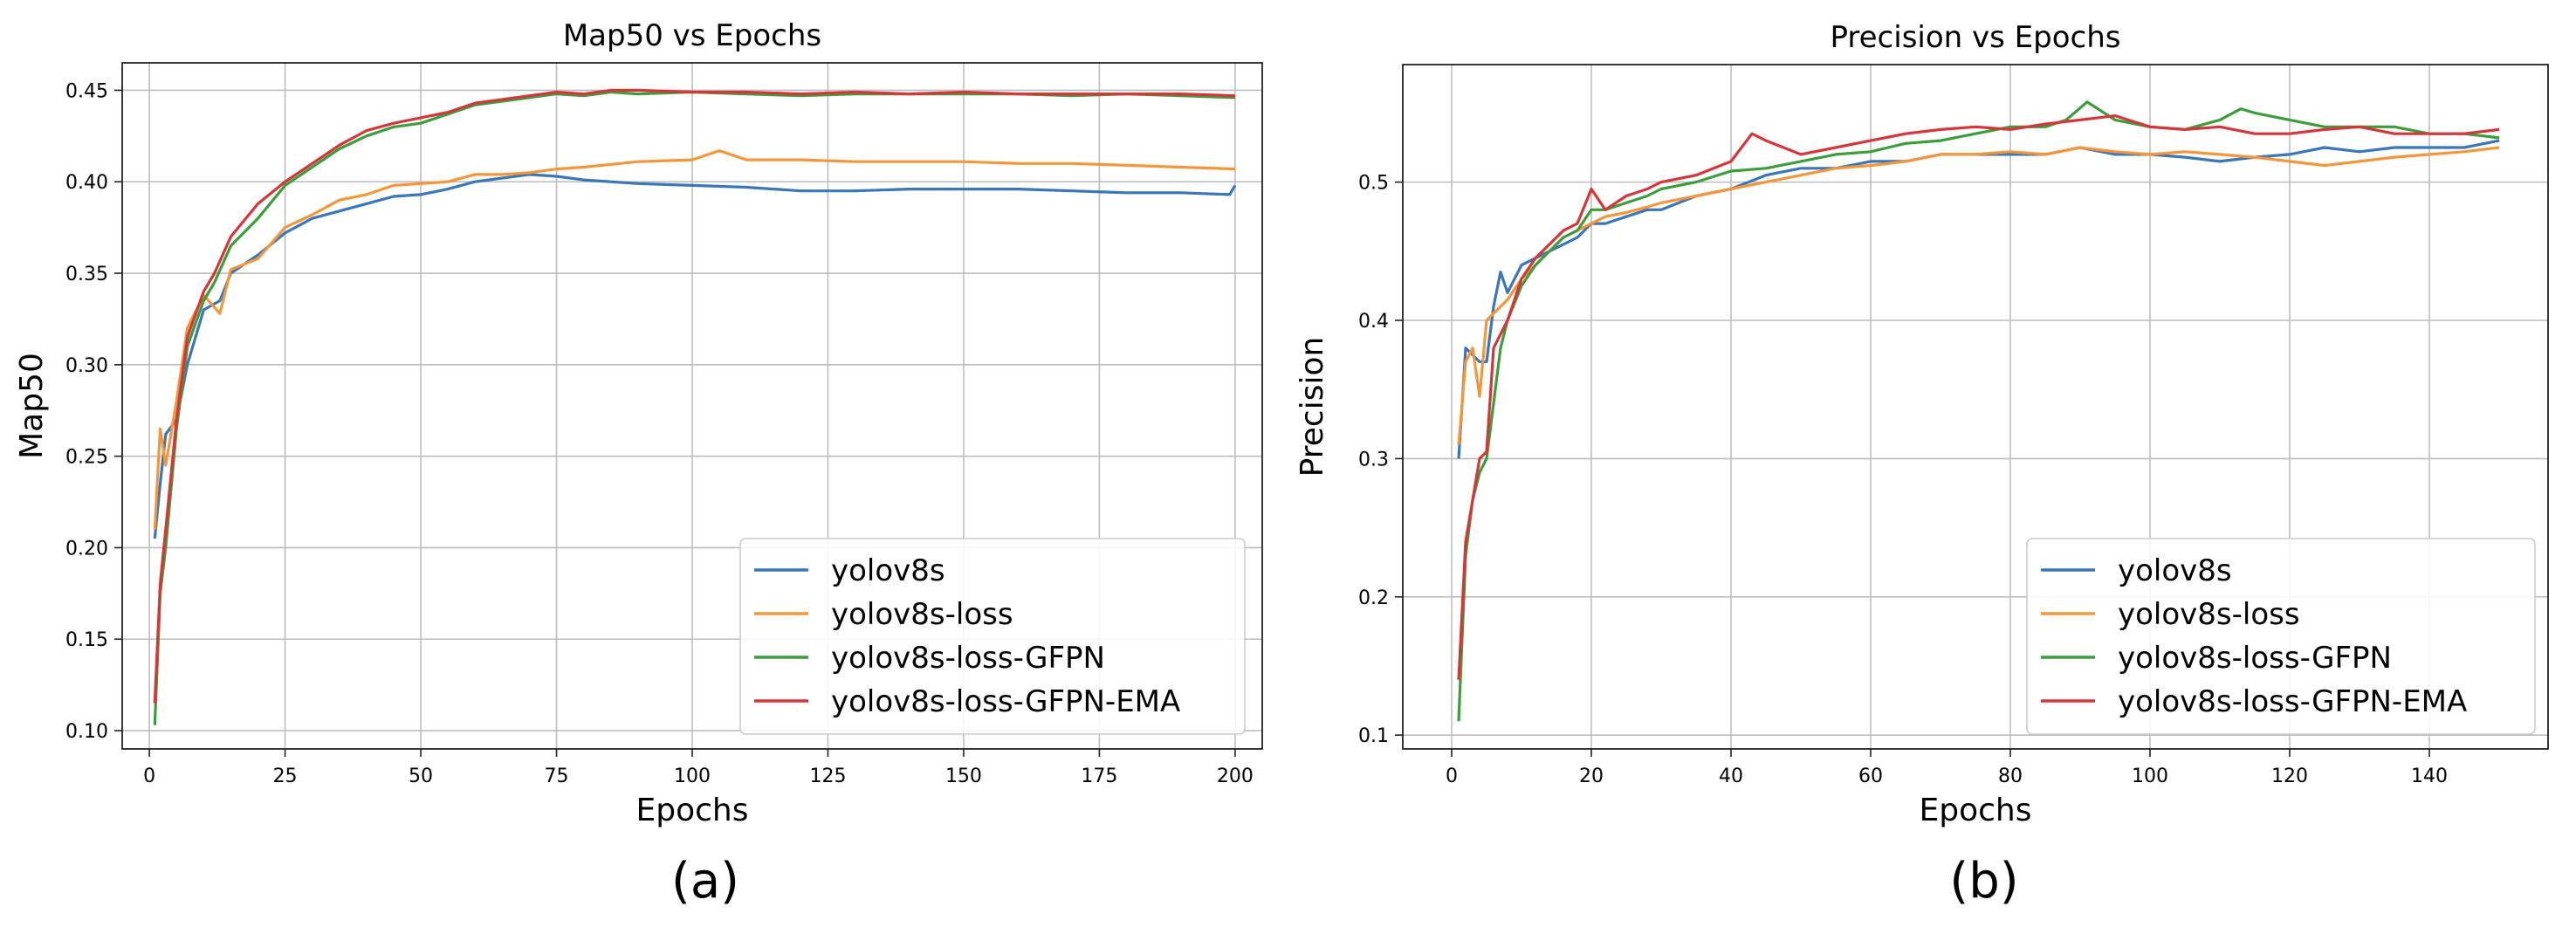 The image size is (2576, 927). I want to click on y-tick-label: 0.10, so click(86, 732).